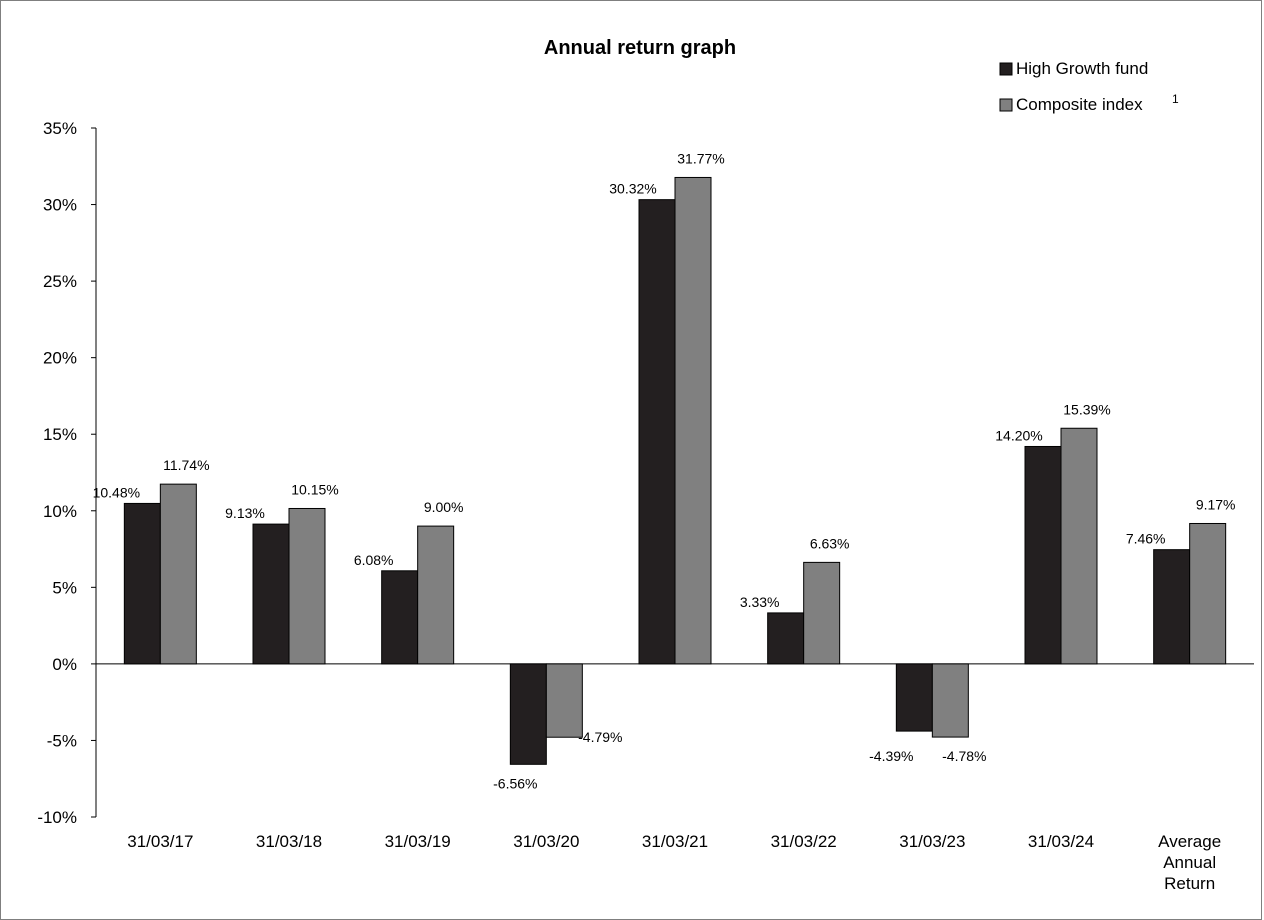 This screenshot has width=1264, height=920. Describe the element at coordinates (60, 205) in the screenshot. I see `y-tick-label: 30%` at that location.